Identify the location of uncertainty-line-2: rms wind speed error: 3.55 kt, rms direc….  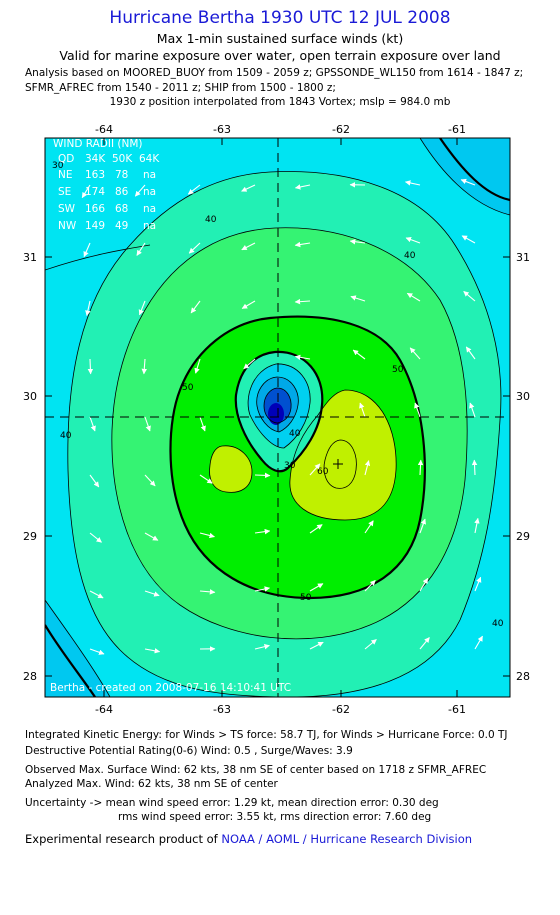
(275, 817).